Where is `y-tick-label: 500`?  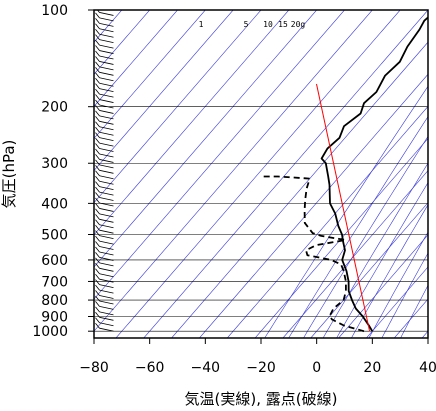 y-tick-label: 500 is located at coordinates (54, 236).